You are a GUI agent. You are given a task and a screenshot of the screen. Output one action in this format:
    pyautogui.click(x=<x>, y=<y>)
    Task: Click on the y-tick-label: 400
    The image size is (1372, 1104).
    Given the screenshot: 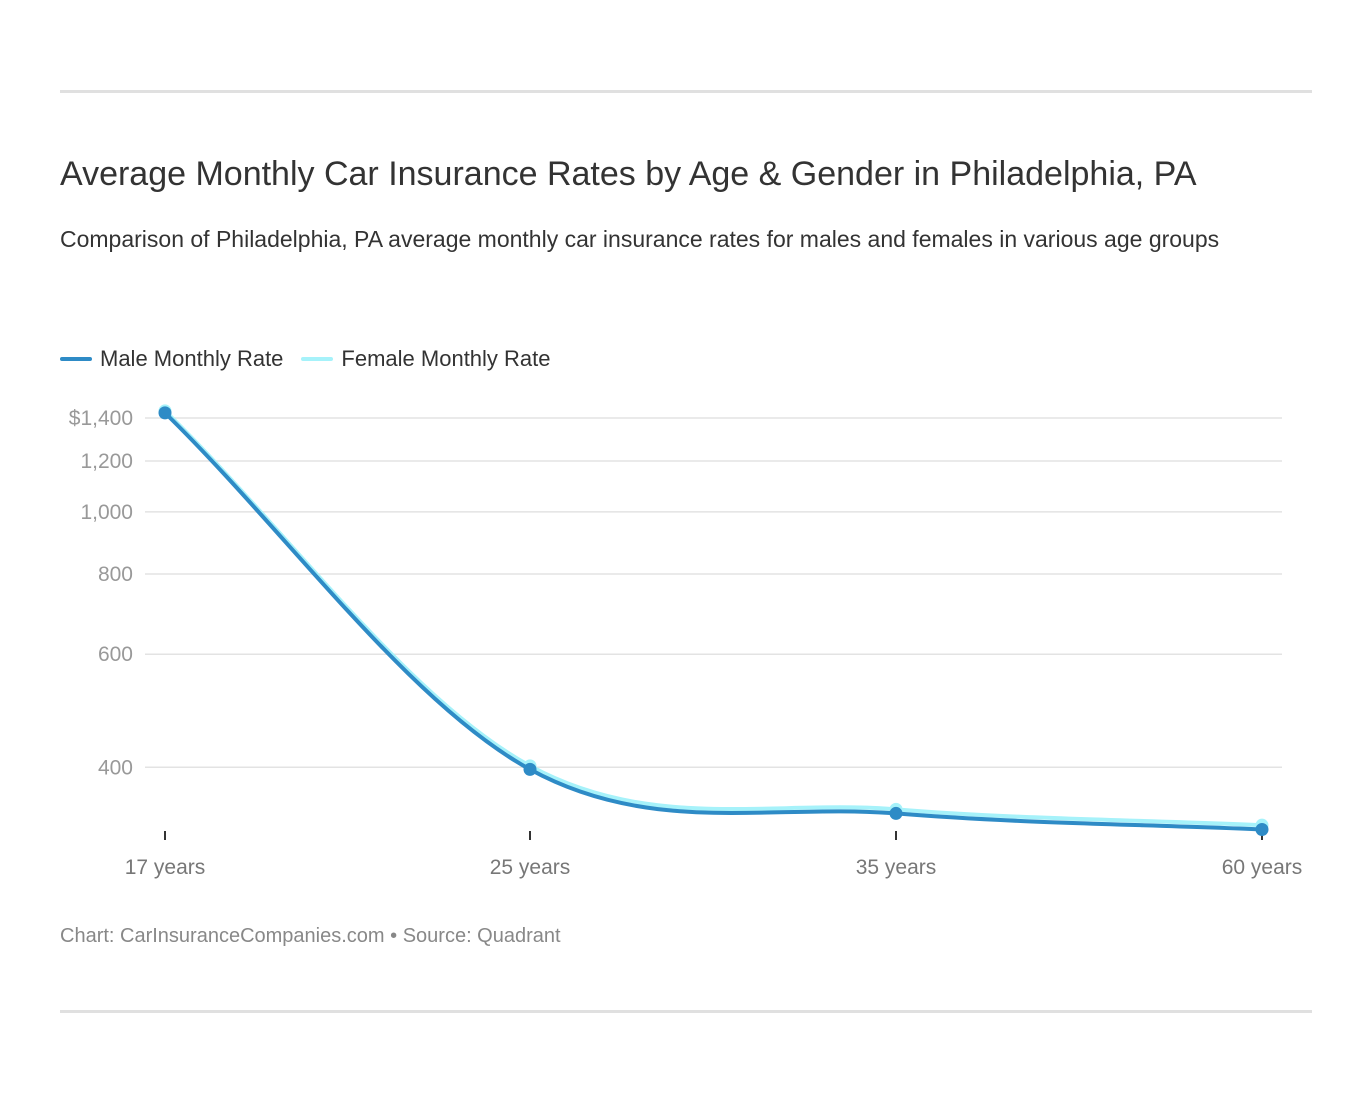 What is the action you would take?
    pyautogui.click(x=115, y=767)
    